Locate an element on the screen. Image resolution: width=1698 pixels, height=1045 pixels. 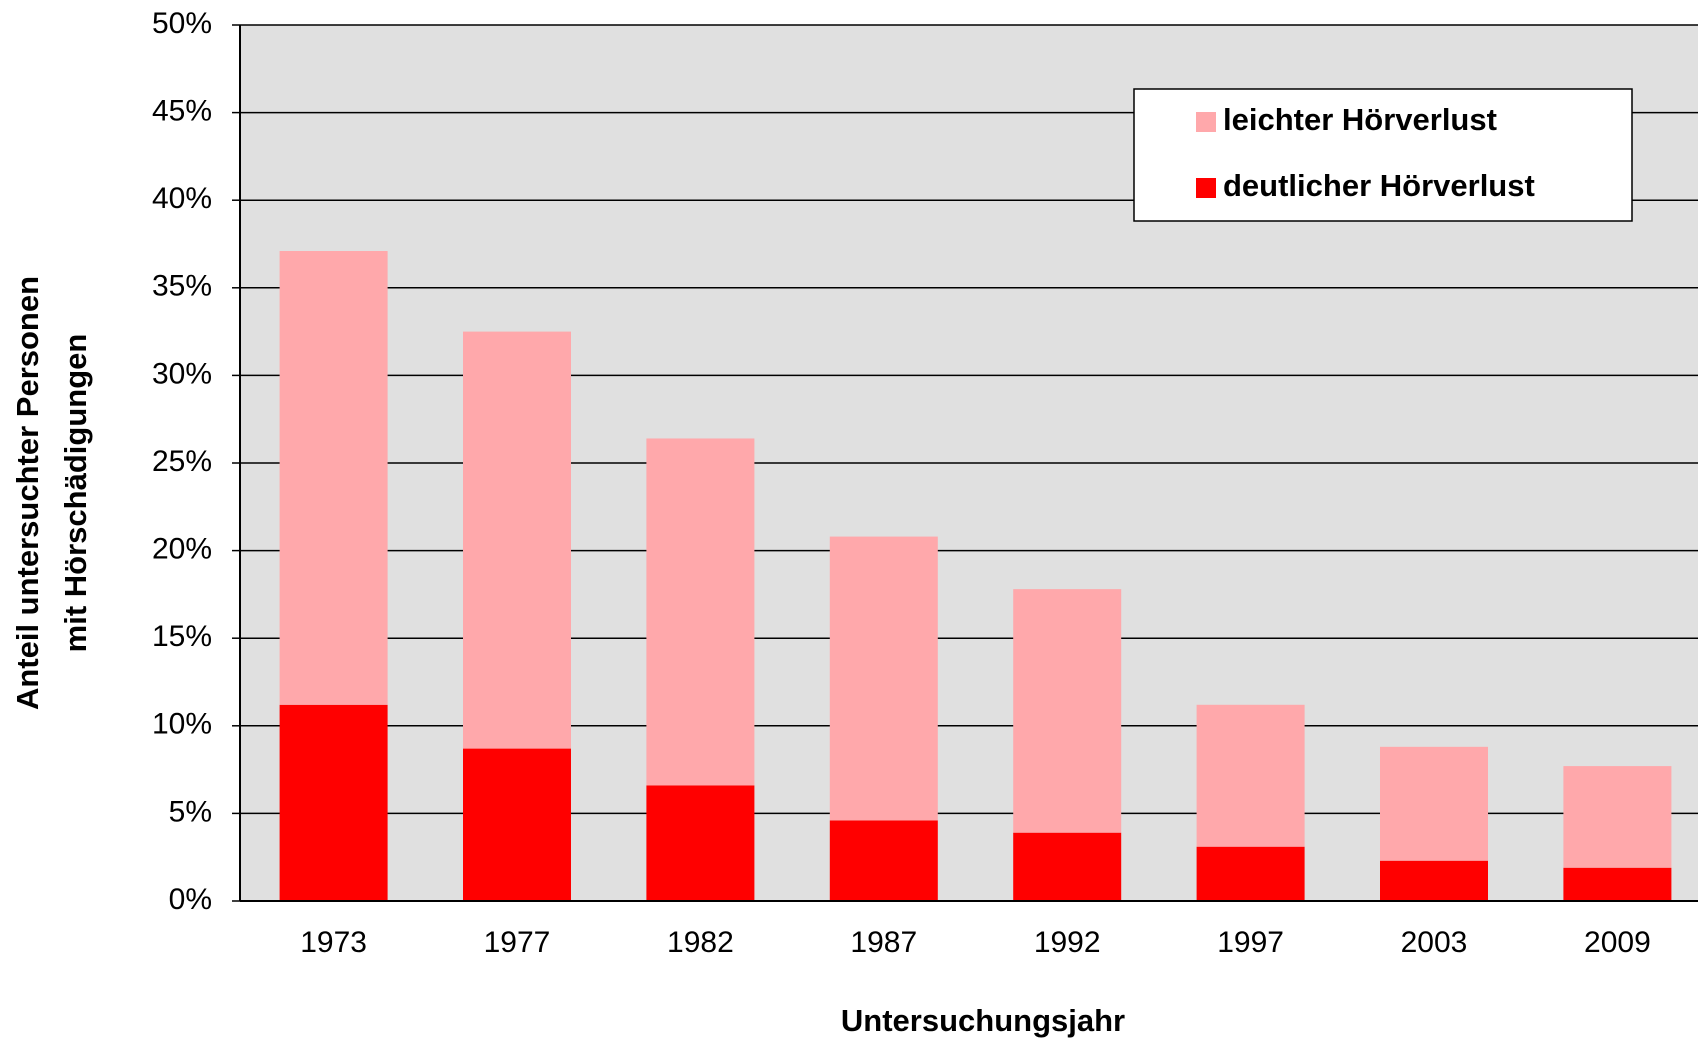
x-tick-label: 1987 is located at coordinates (883, 942).